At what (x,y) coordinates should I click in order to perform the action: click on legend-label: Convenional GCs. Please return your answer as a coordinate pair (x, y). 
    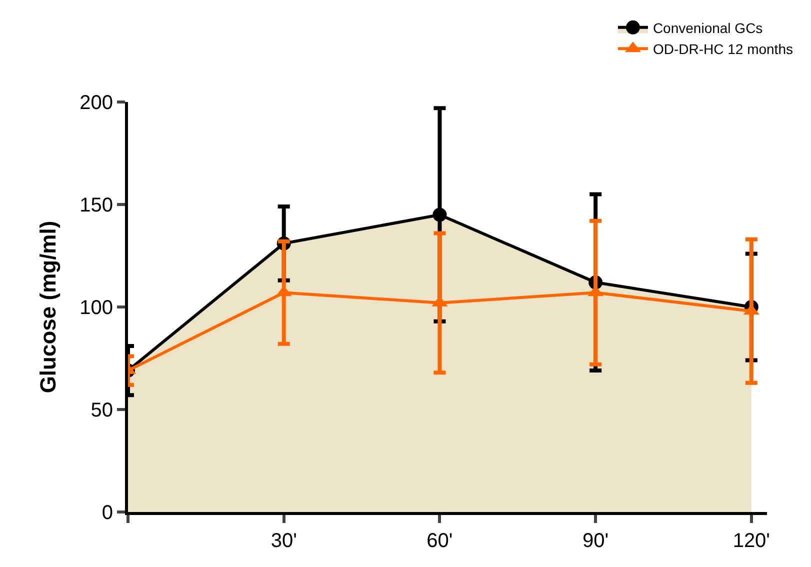
    Looking at the image, I should click on (707, 28).